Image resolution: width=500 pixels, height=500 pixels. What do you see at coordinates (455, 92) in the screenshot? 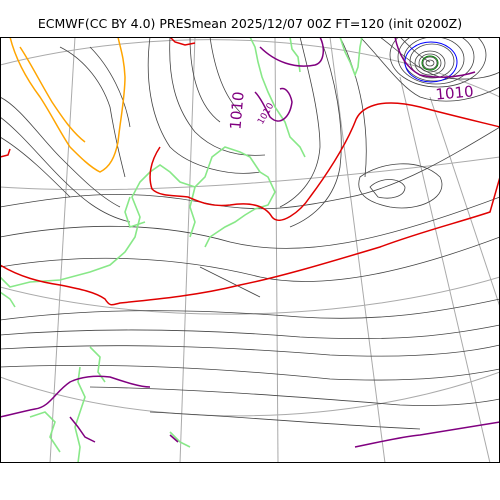
I see `contour-label-1010-low: 1010` at bounding box center [455, 92].